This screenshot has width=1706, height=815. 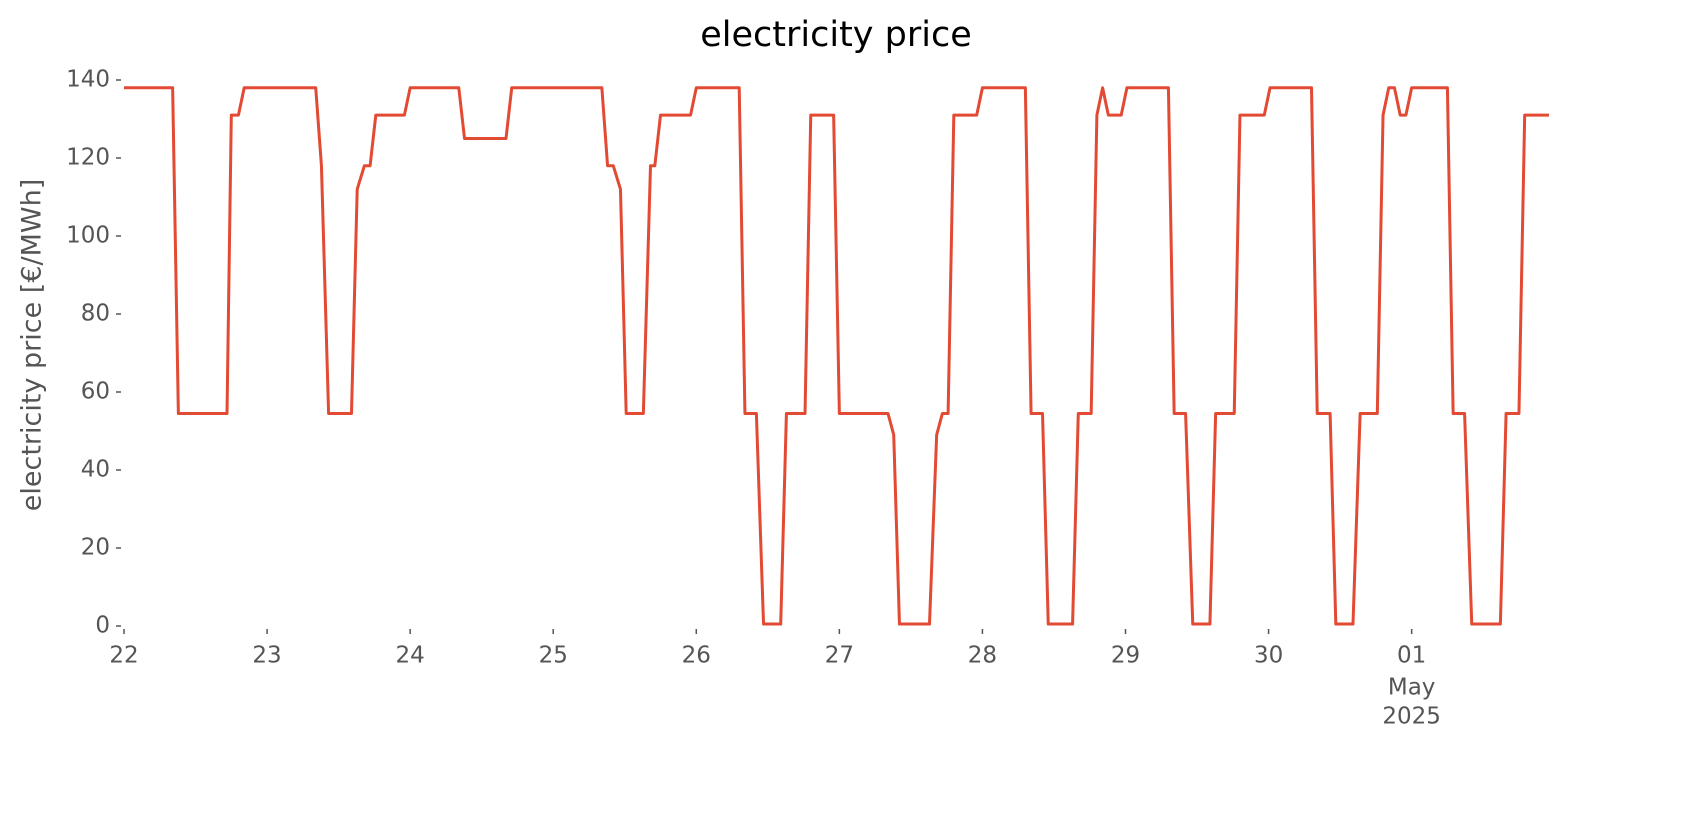 I want to click on x-period-label: May, so click(x=1412, y=688).